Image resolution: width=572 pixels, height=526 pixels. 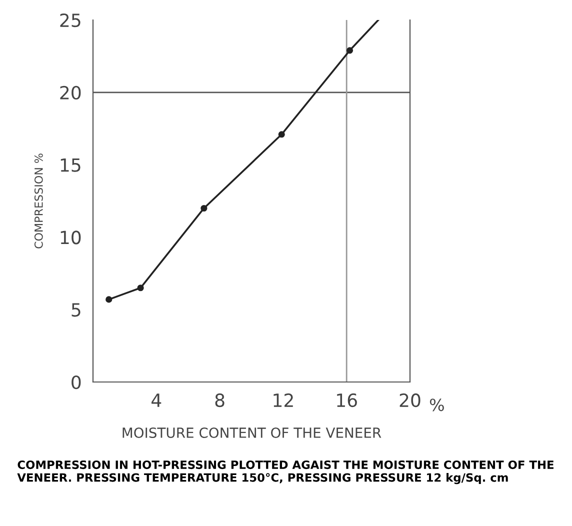 I want to click on x-tick-label: 8, so click(x=219, y=400).